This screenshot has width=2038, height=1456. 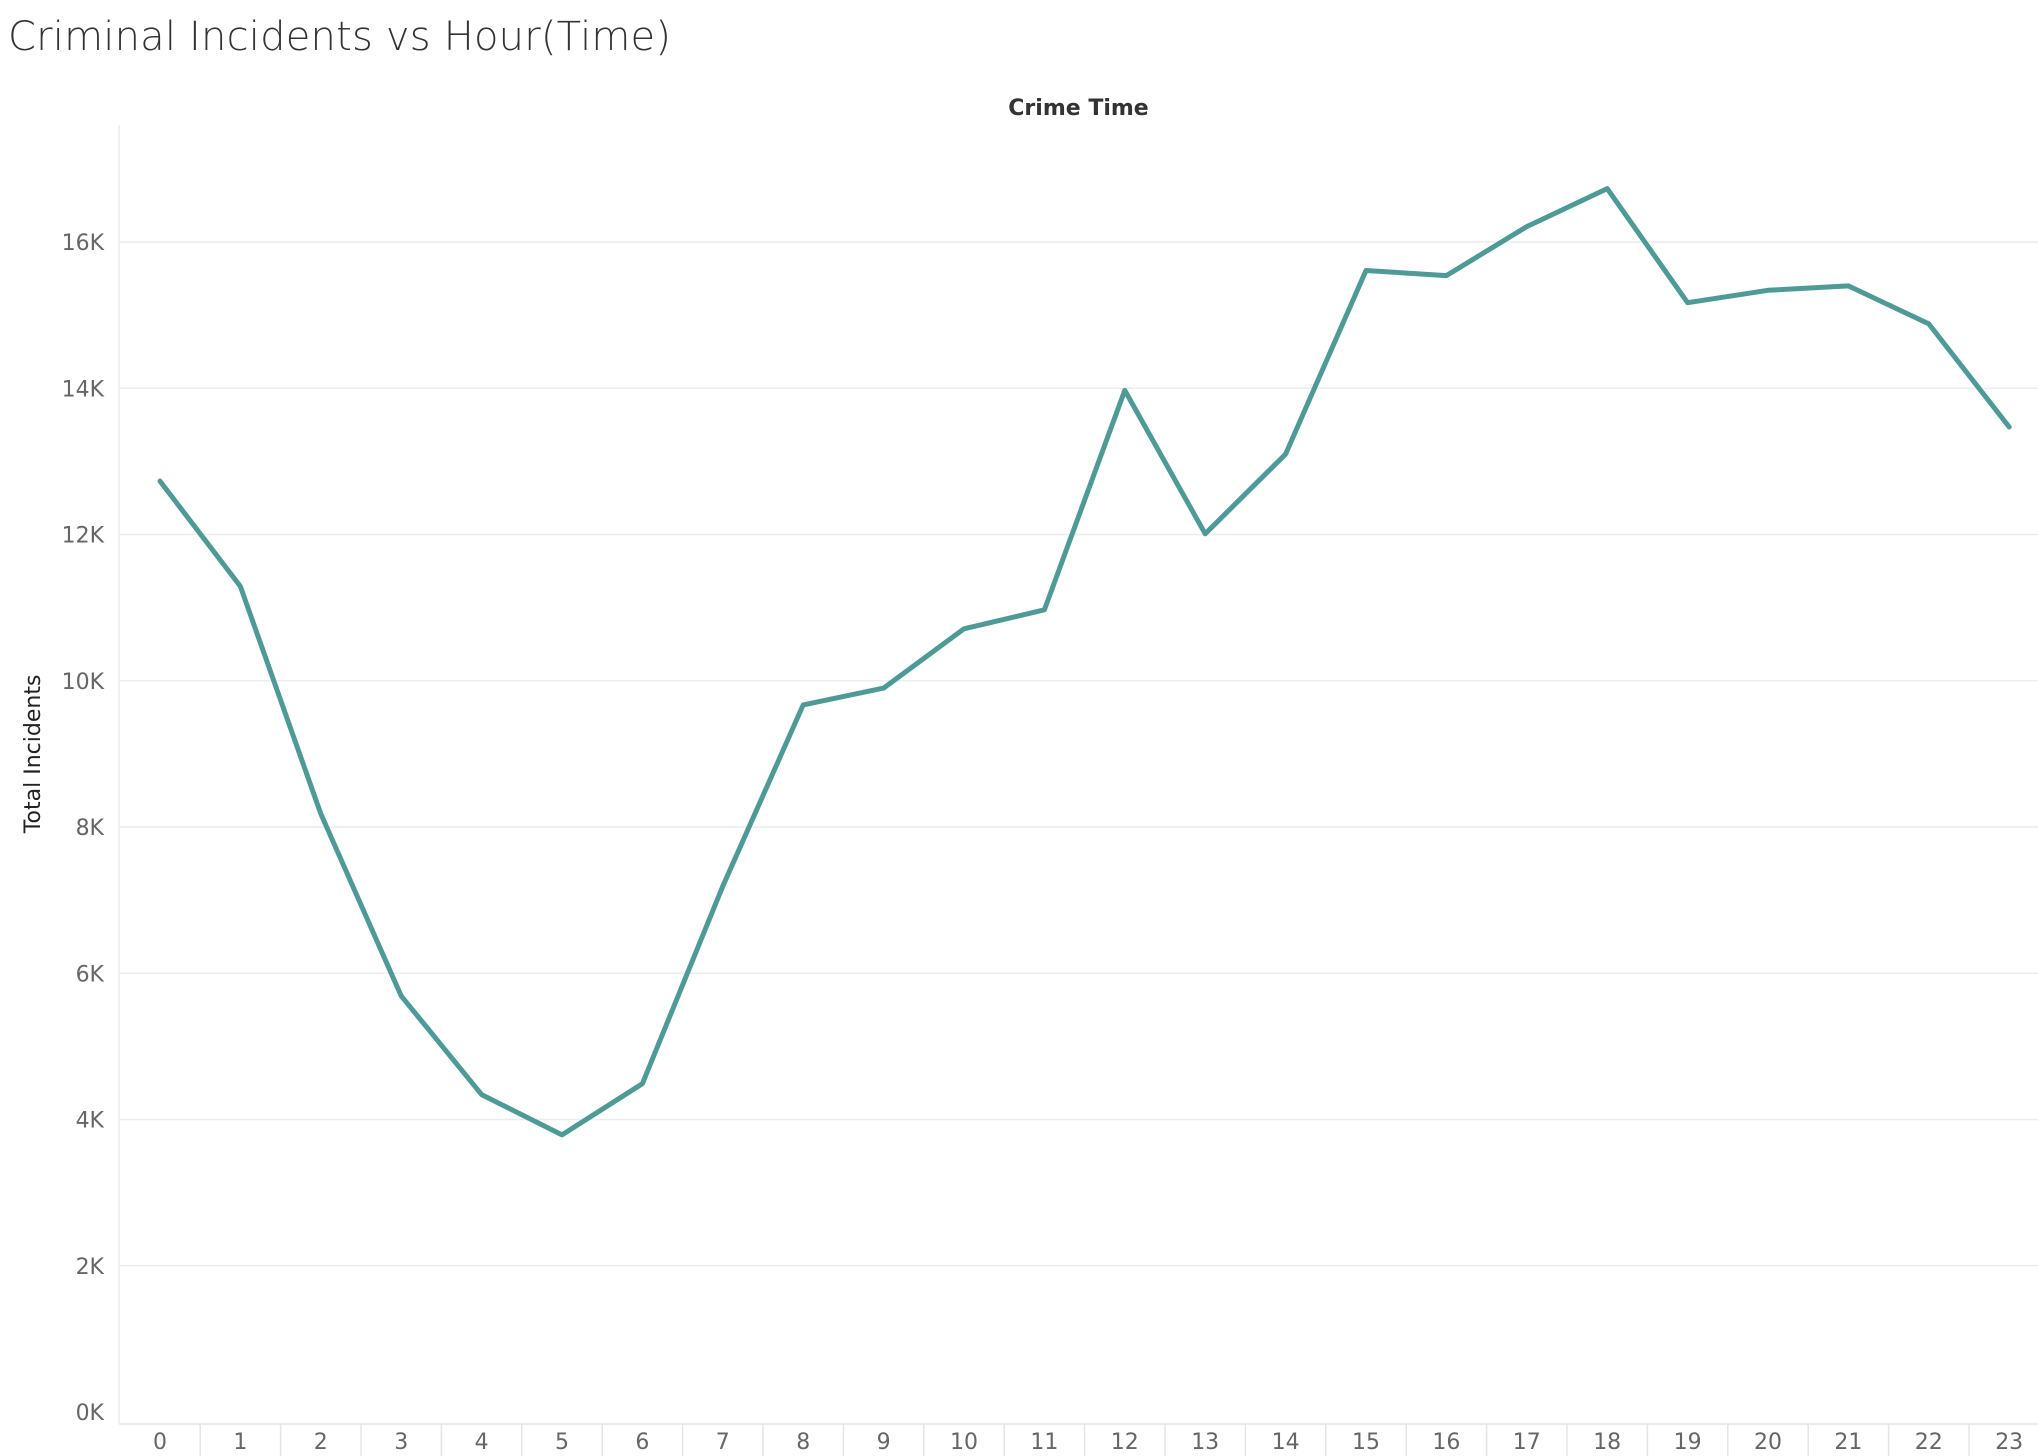 What do you see at coordinates (340, 37) in the screenshot?
I see `chart-title: Criminal Incidents vs Hour(Time)` at bounding box center [340, 37].